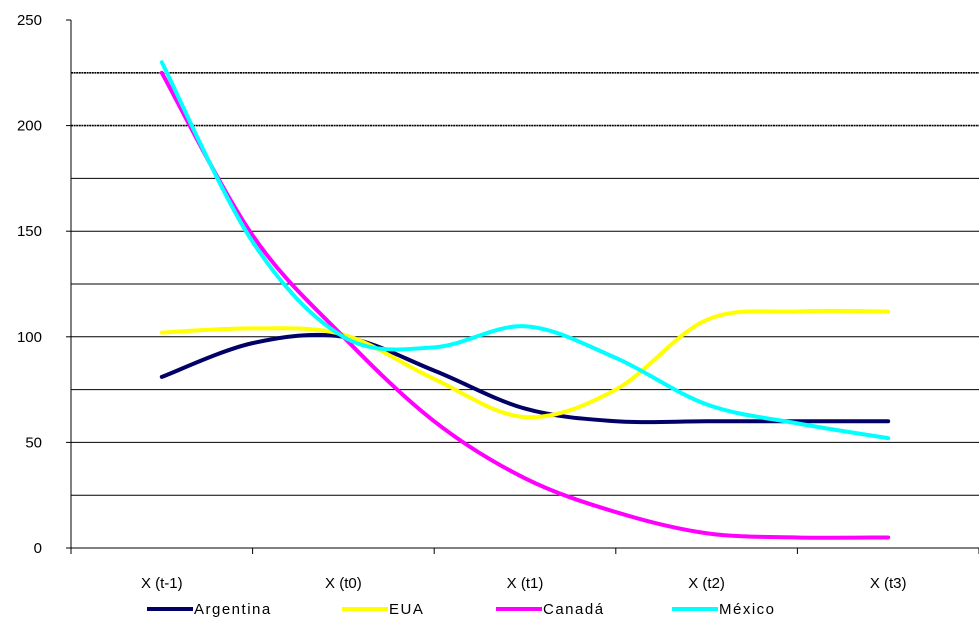 This screenshot has width=979, height=623. Describe the element at coordinates (888, 583) in the screenshot. I see `x-tick-label-4: X (t3)` at that location.